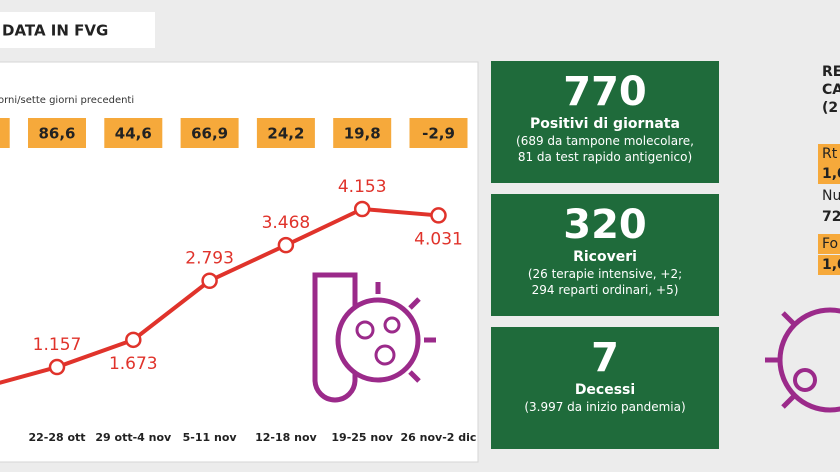  Describe the element at coordinates (362, 187) in the screenshot. I see `data-label: 4.153` at that location.